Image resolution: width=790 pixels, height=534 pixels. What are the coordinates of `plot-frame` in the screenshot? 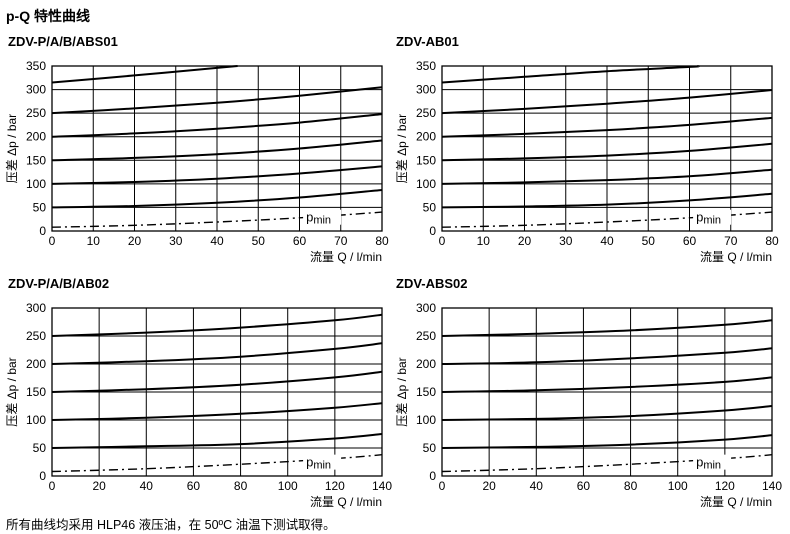 It's located at (607, 148).